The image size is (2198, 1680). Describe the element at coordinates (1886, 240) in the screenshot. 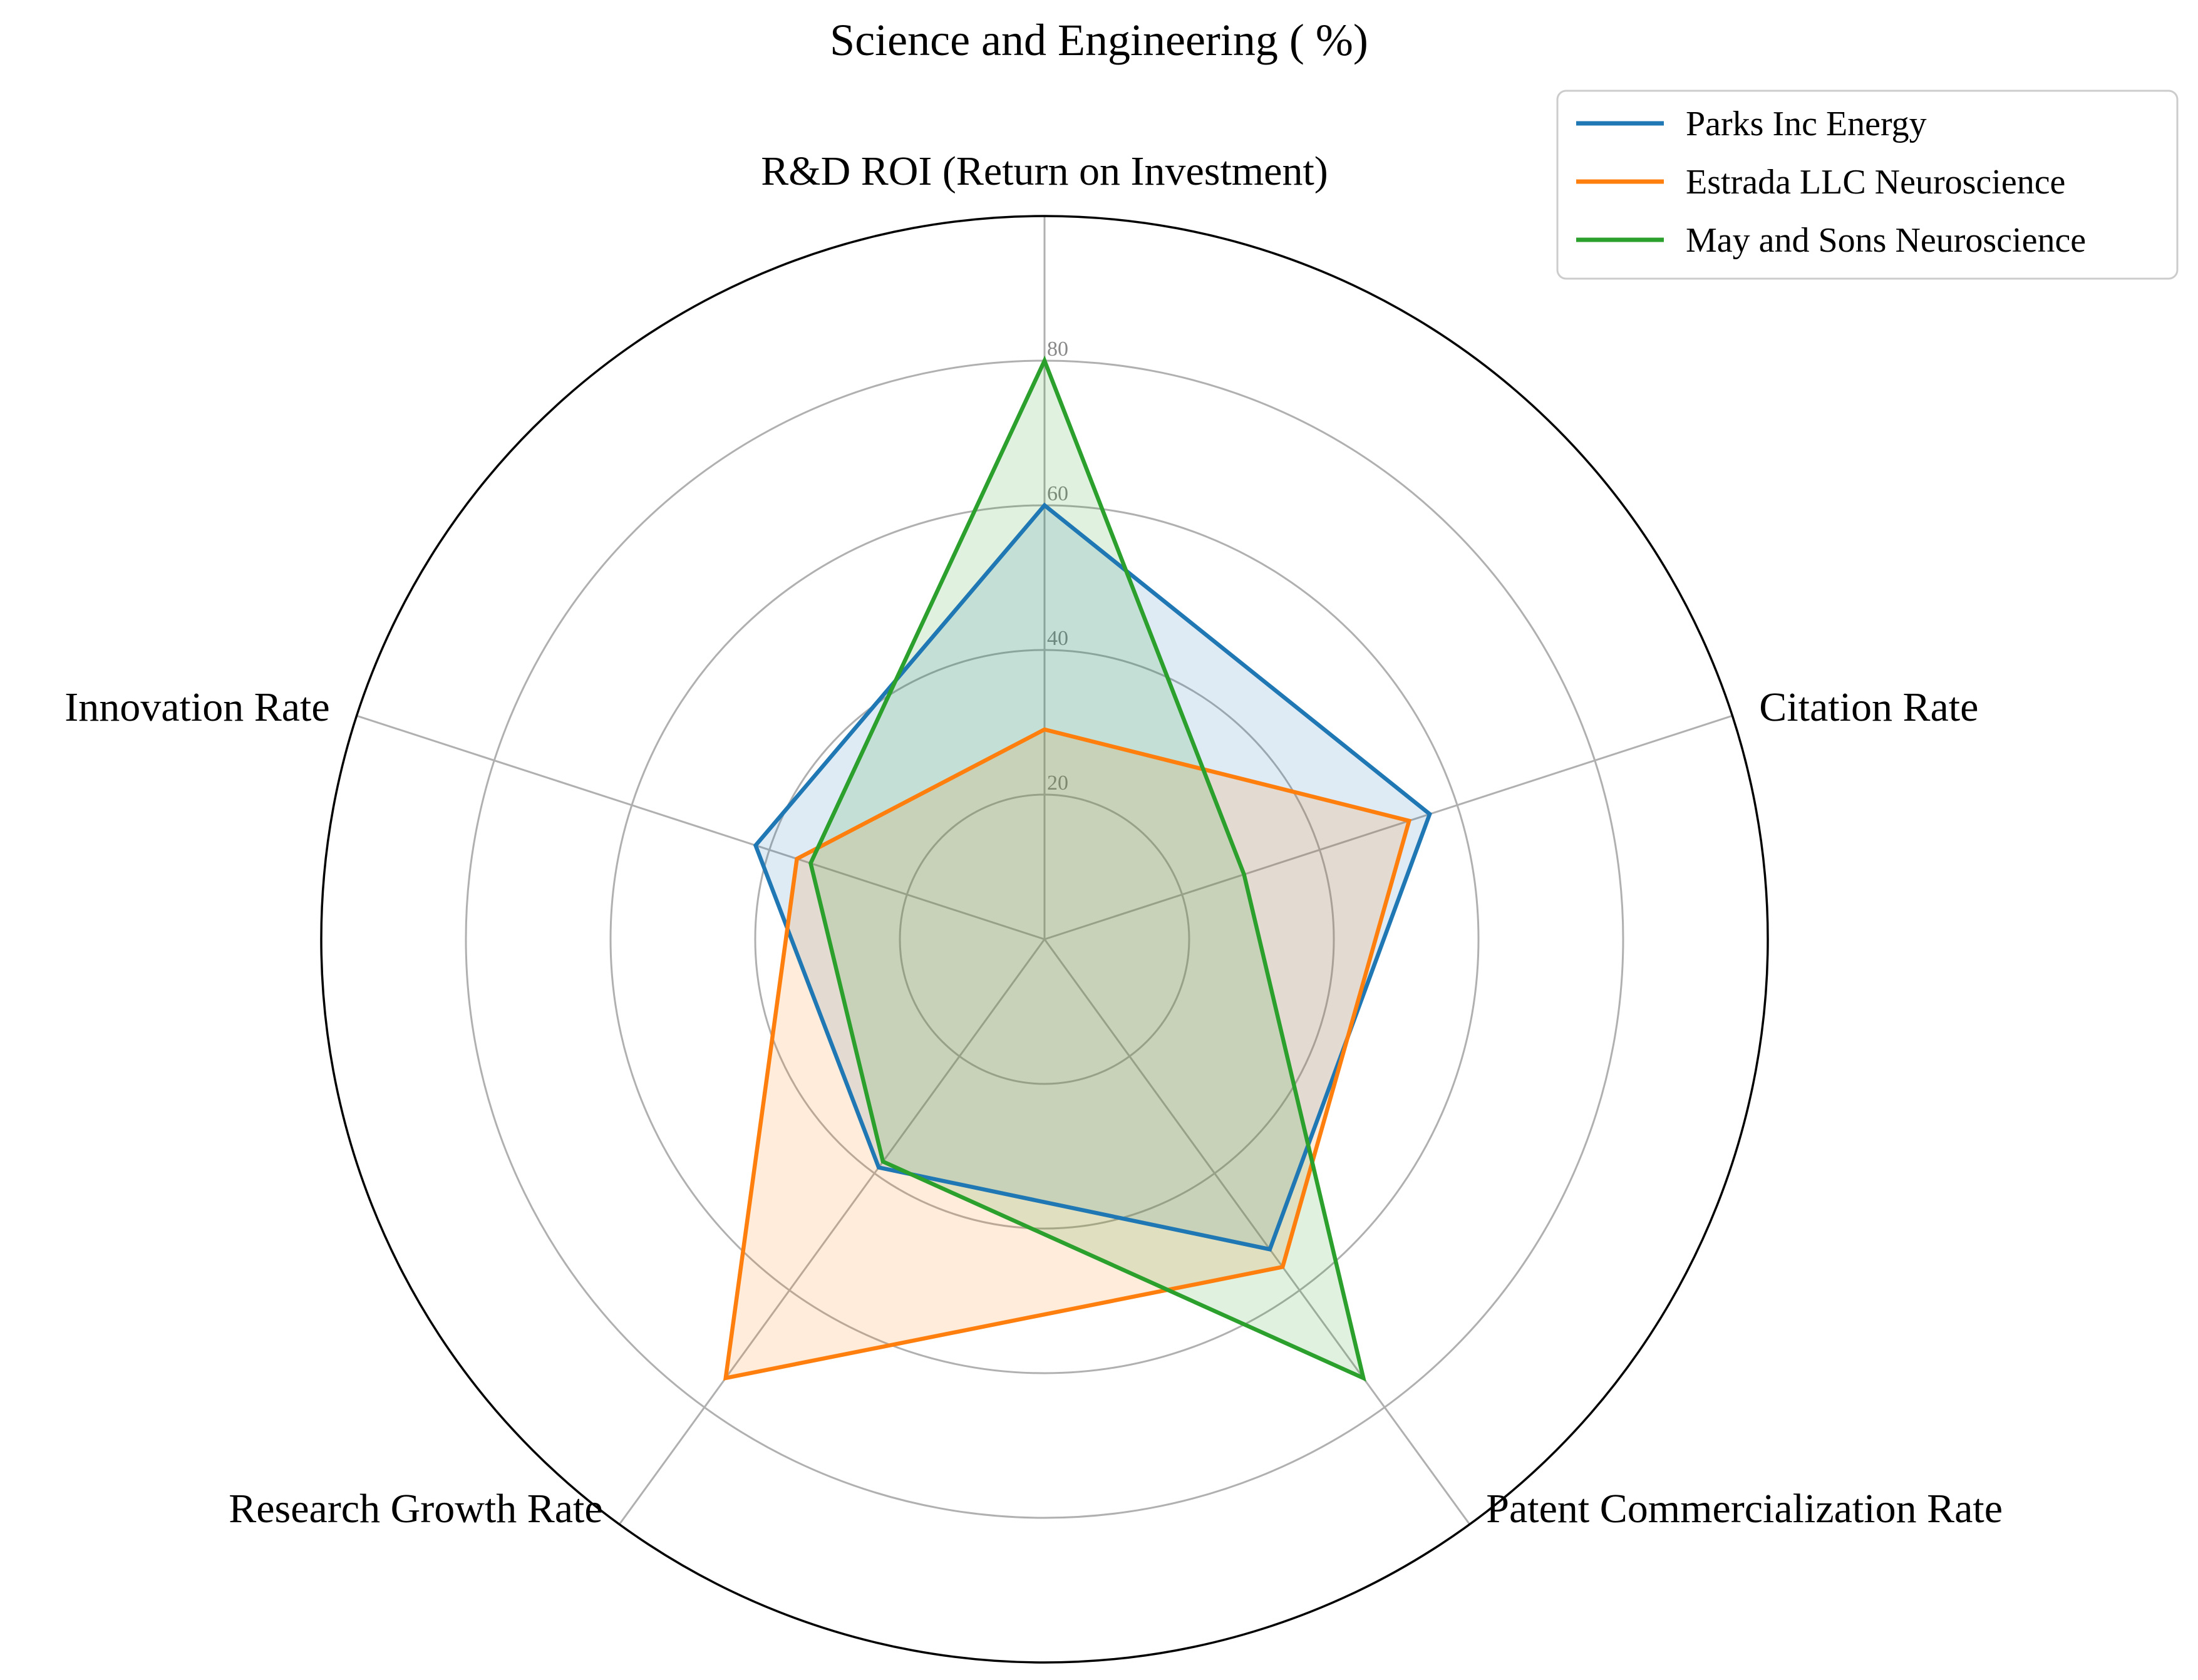

I see `legend-label: May and Sons Neuroscience` at that location.